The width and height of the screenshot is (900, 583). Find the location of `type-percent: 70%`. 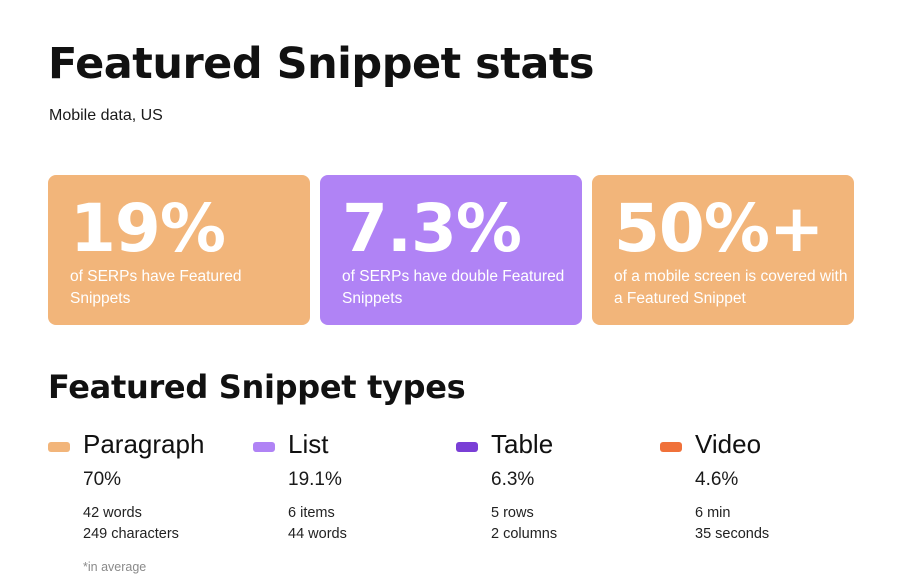

type-percent: 70% is located at coordinates (102, 479).